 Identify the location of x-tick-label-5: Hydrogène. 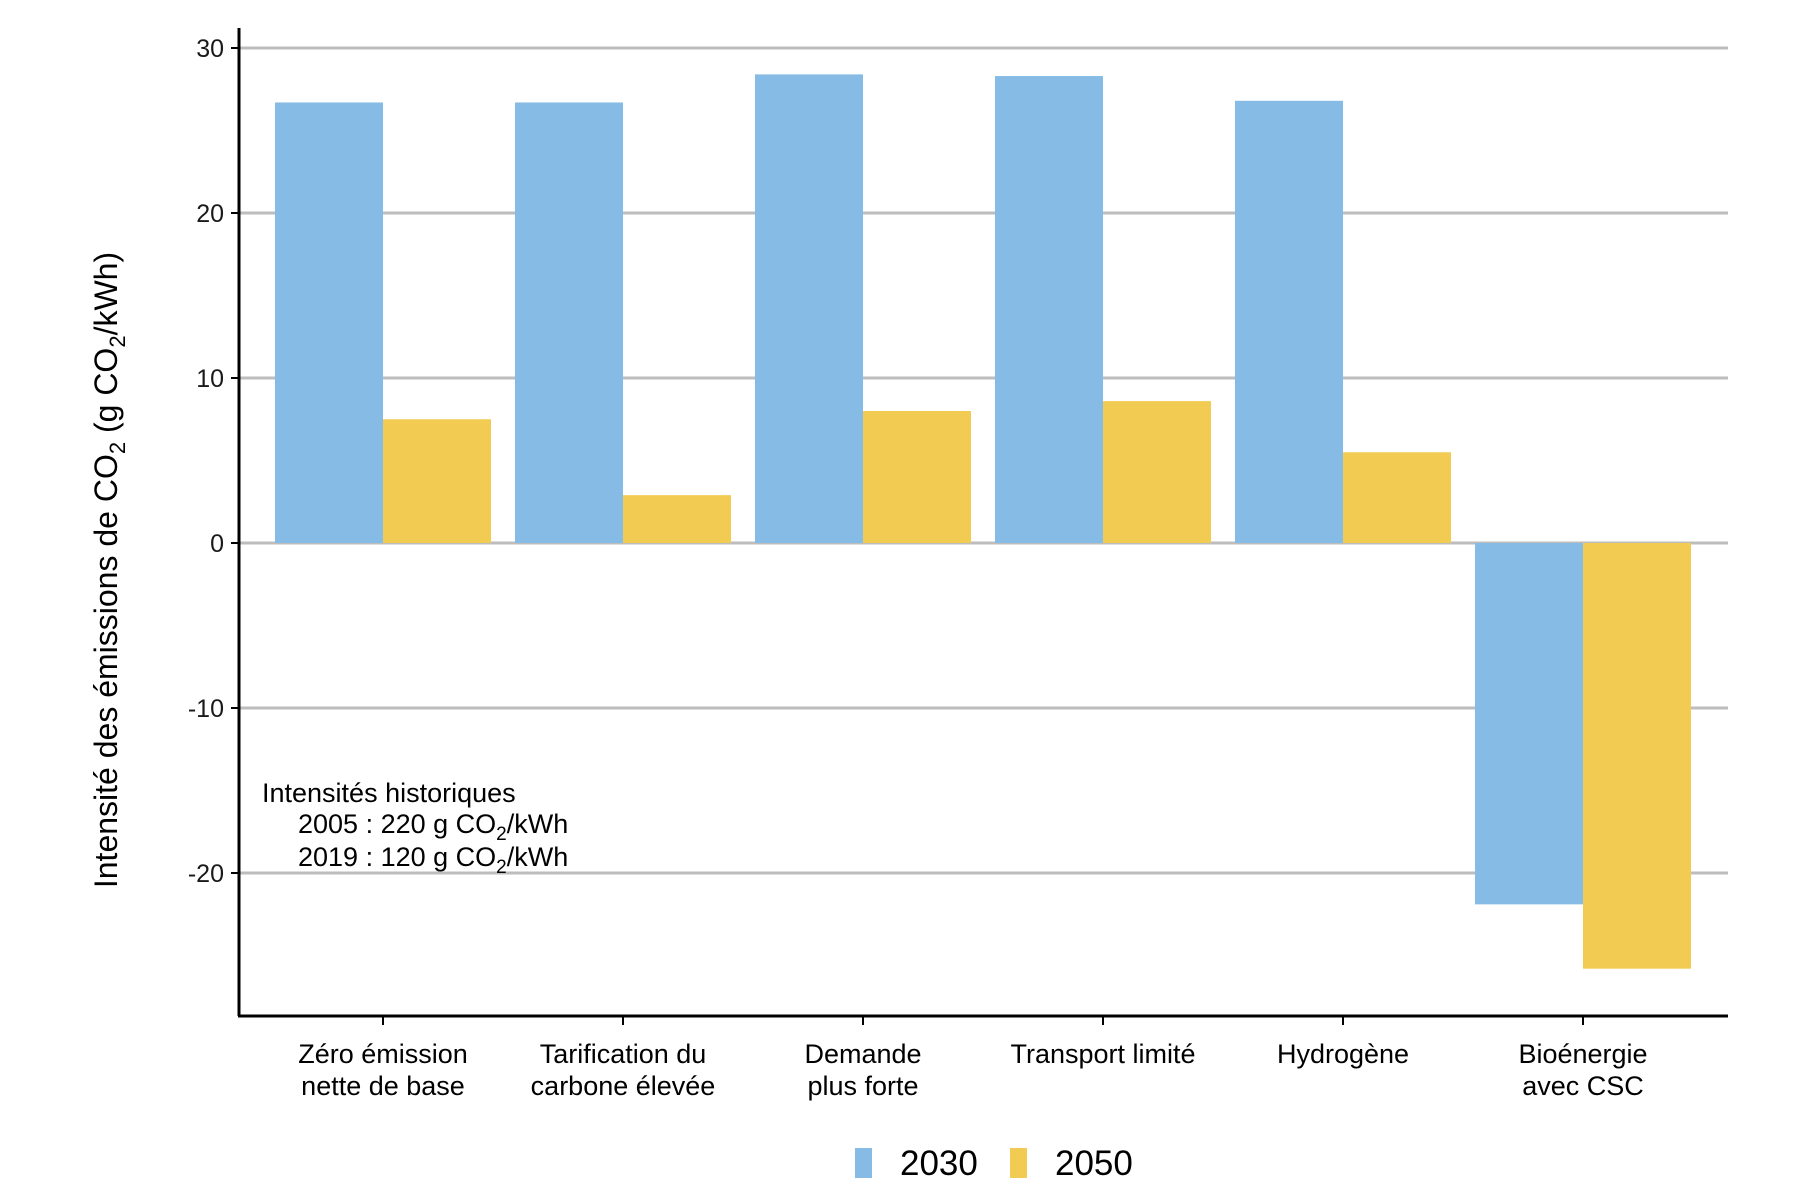
(1343, 1054).